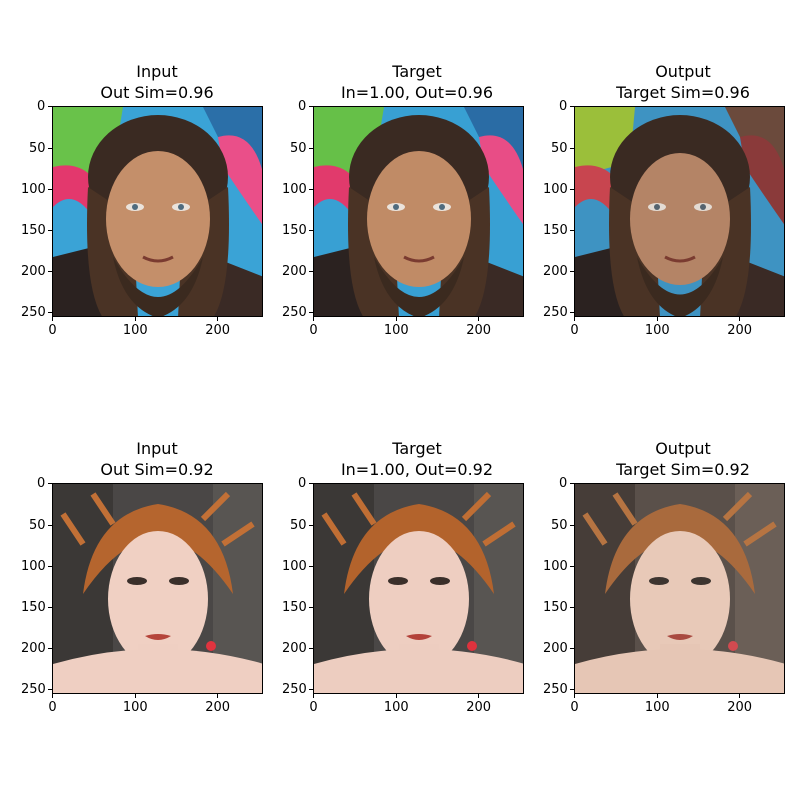  What do you see at coordinates (417, 459) in the screenshot?
I see `panel-title: Target In=1.00, Out=0.92` at bounding box center [417, 459].